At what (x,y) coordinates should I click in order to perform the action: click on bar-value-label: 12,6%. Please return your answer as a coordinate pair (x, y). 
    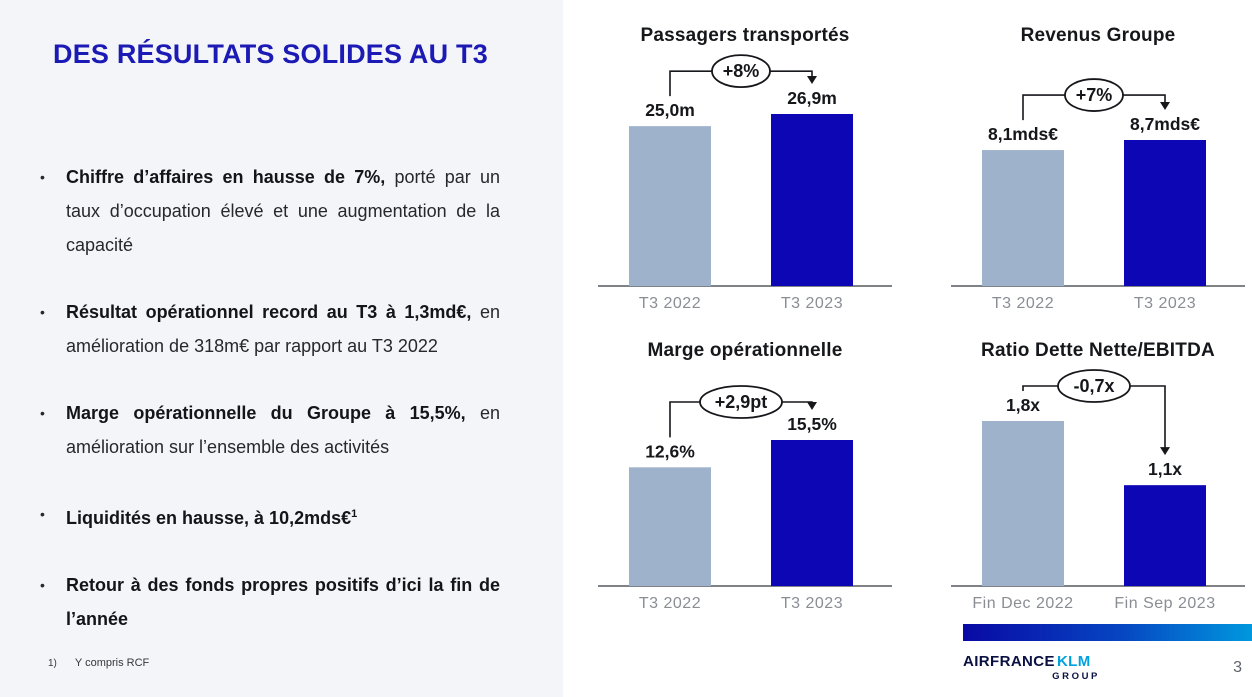
    Looking at the image, I should click on (670, 451).